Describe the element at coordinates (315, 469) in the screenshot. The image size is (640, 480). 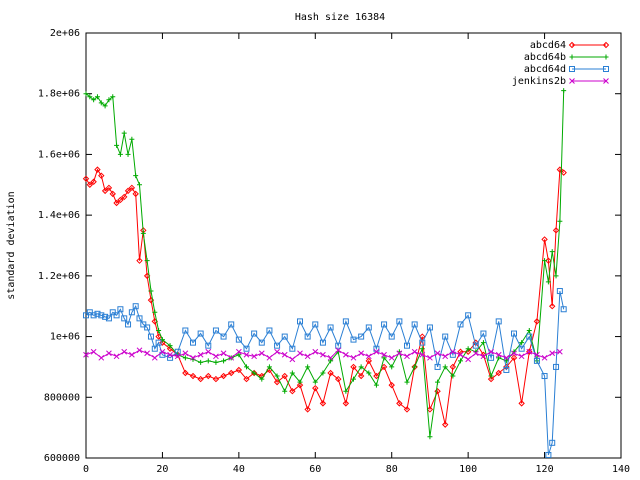
I see `x-tick-label: 60` at that location.